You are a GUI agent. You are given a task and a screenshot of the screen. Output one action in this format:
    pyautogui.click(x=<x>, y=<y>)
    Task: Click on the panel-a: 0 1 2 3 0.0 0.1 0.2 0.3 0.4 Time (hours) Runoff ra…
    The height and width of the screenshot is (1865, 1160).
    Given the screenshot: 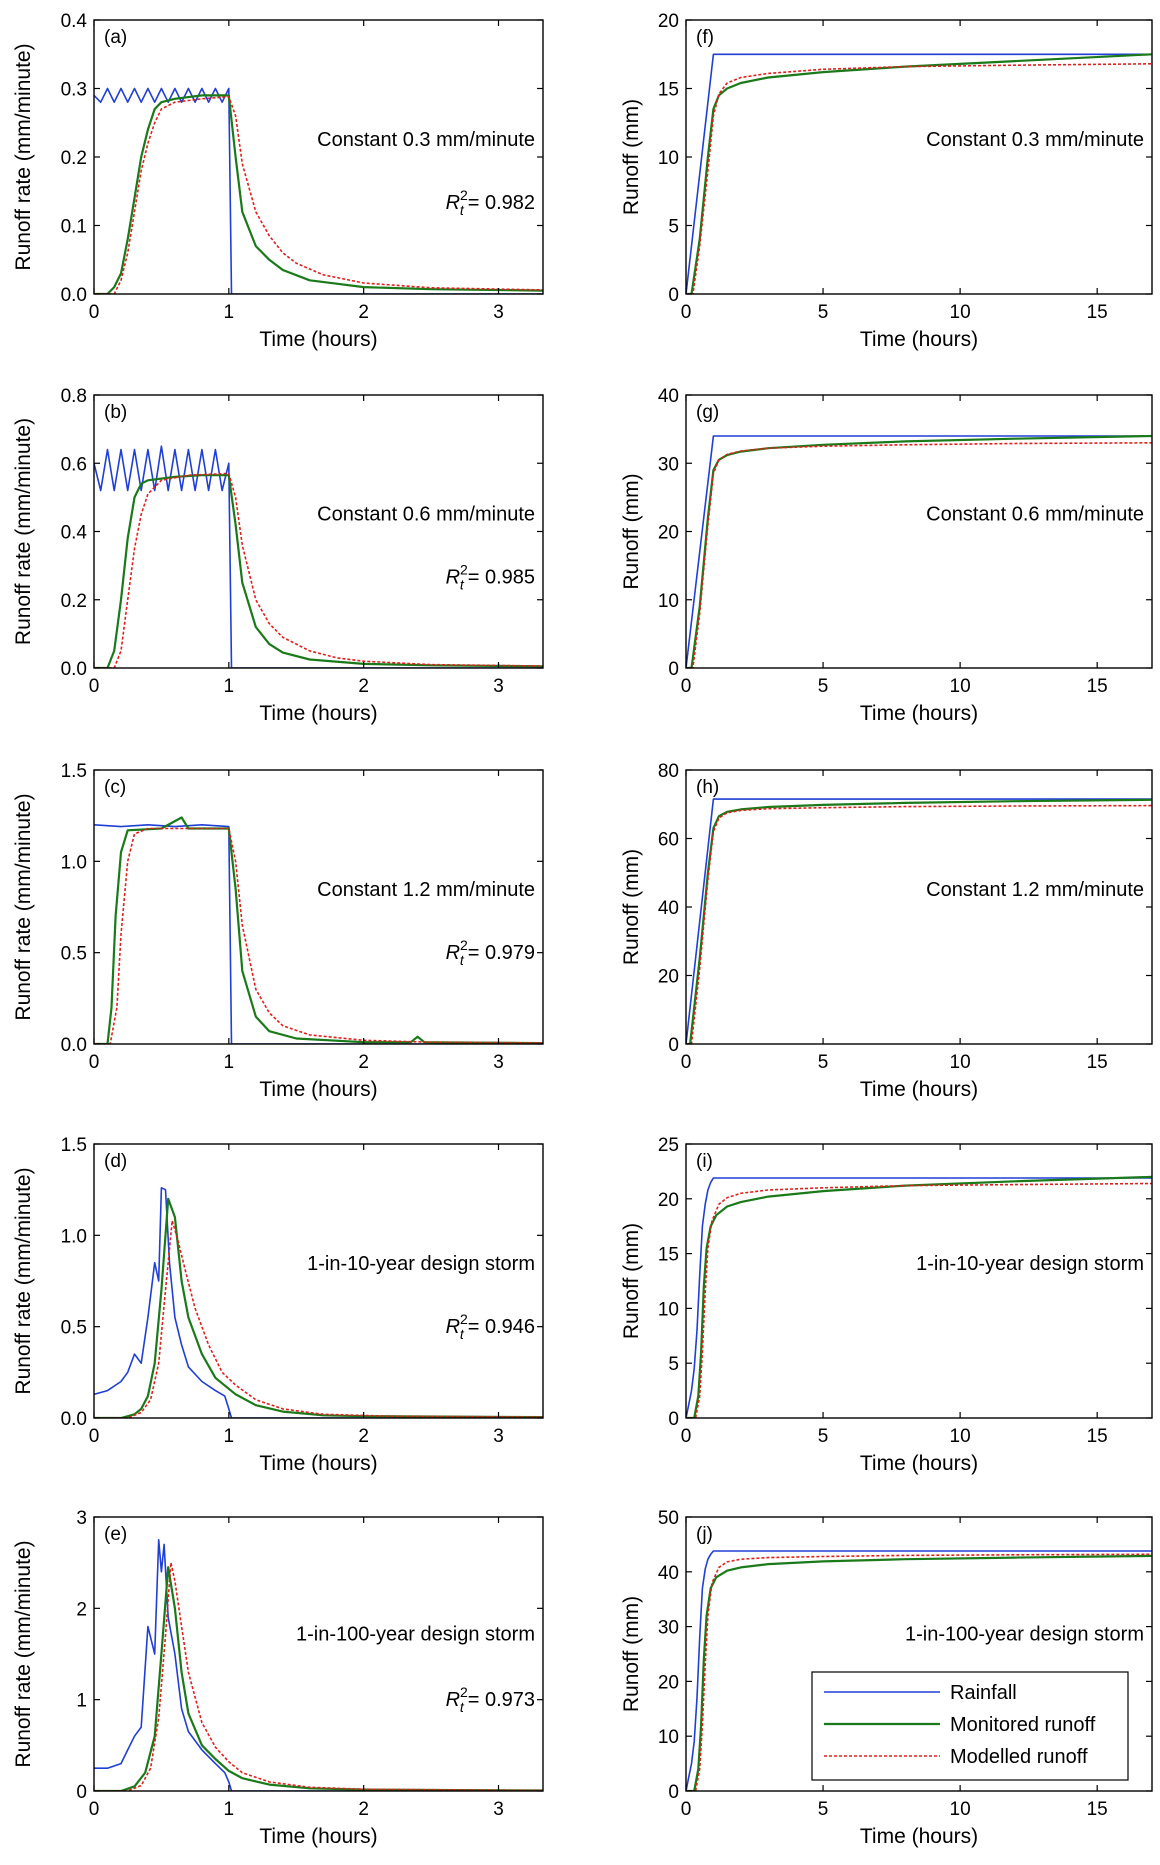 What is the action you would take?
    pyautogui.click(x=278, y=181)
    